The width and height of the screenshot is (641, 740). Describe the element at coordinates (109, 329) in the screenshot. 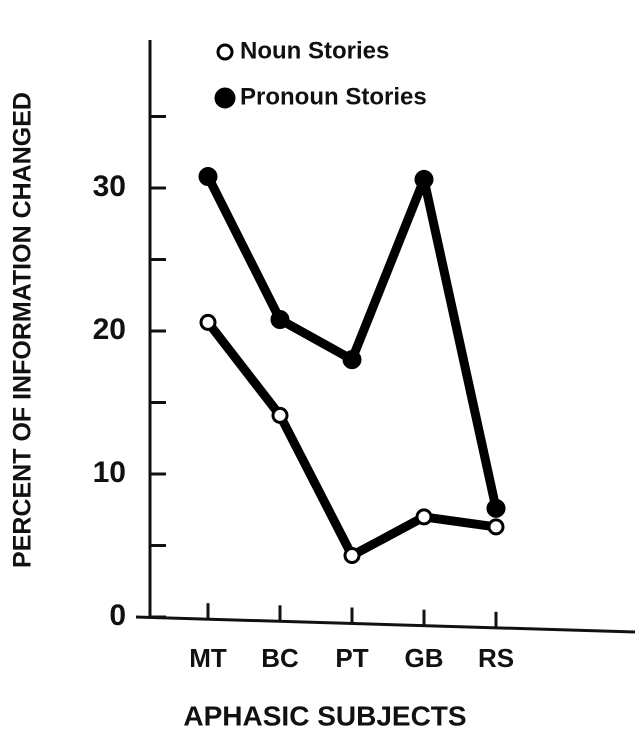

I see `y-tick-label: 20` at that location.